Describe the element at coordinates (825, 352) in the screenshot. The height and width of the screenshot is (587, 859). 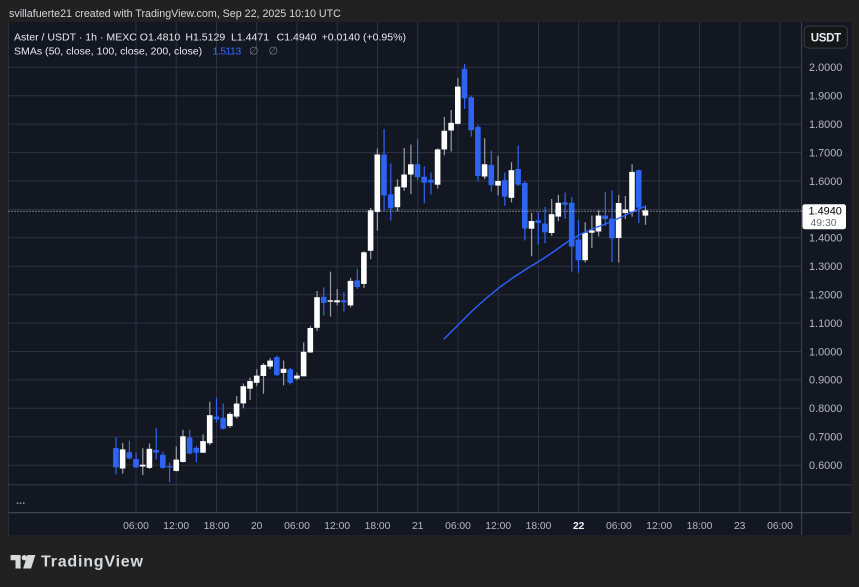
I see `svg-text: 1.0000` at that location.